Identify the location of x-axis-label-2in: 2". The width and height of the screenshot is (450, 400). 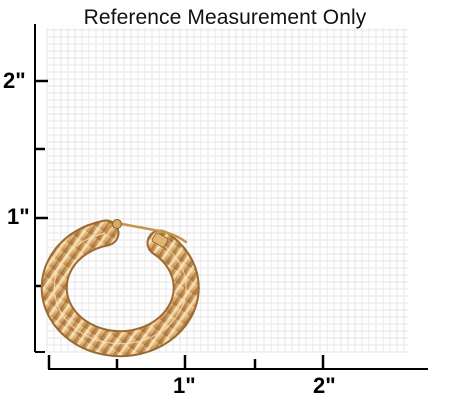
(324, 385).